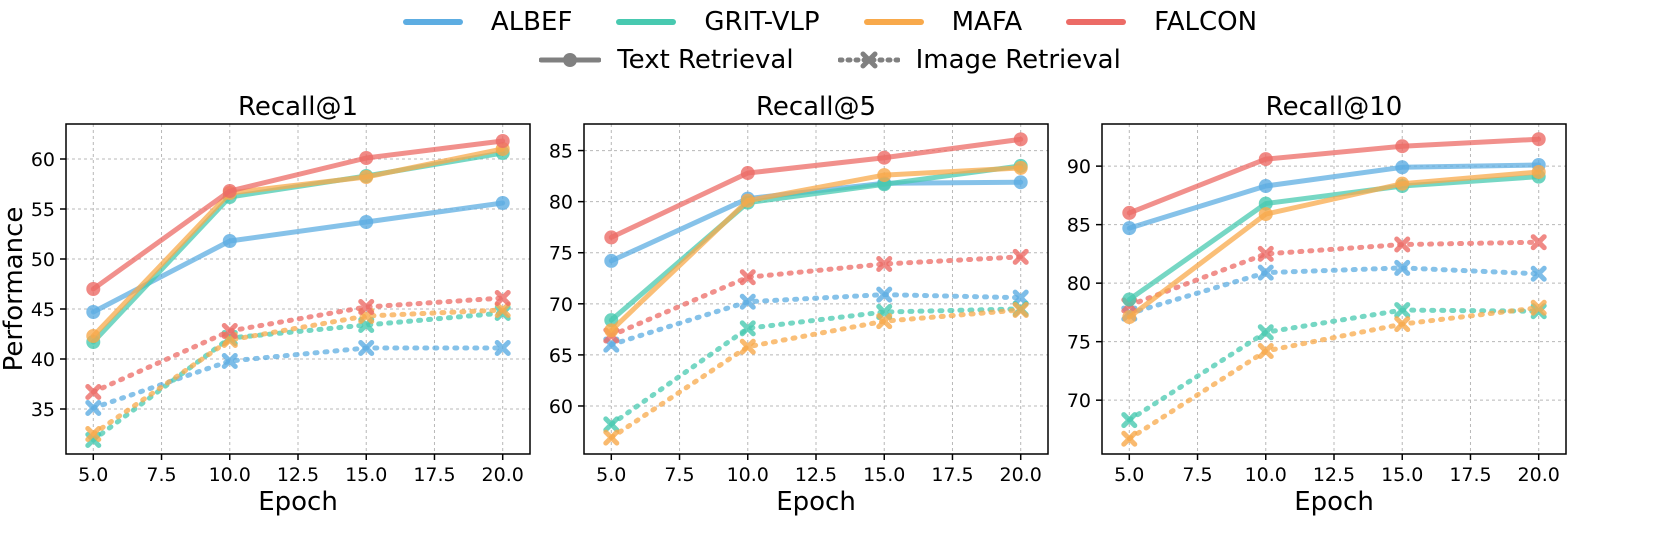 This screenshot has width=1660, height=544. I want to click on y-tick-label: 90, so click(1079, 167).